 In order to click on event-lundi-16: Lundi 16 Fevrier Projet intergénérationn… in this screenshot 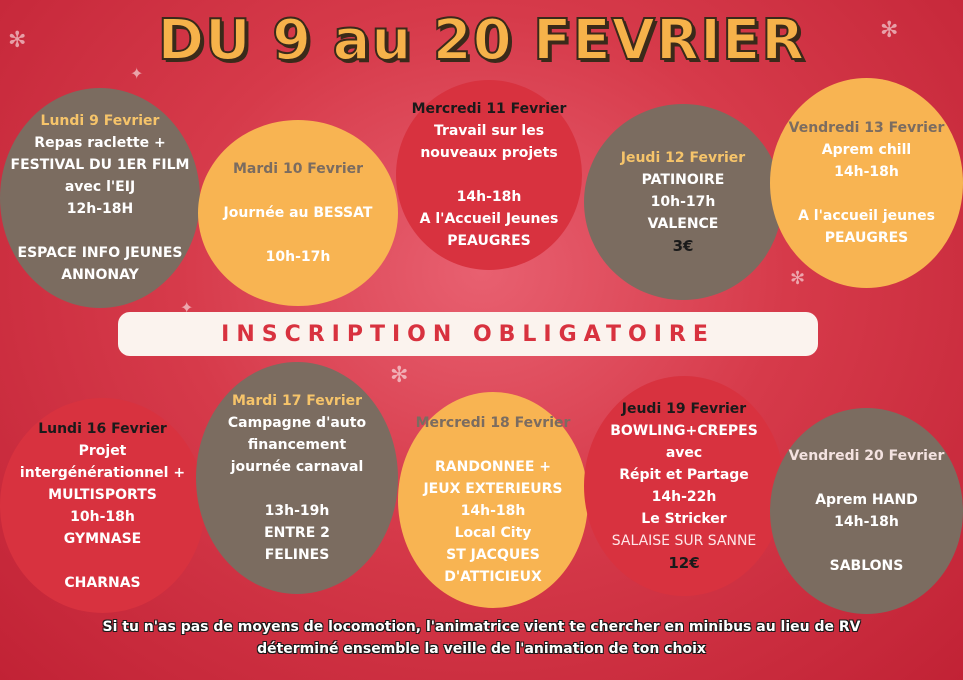, I will do `click(102, 505)`.